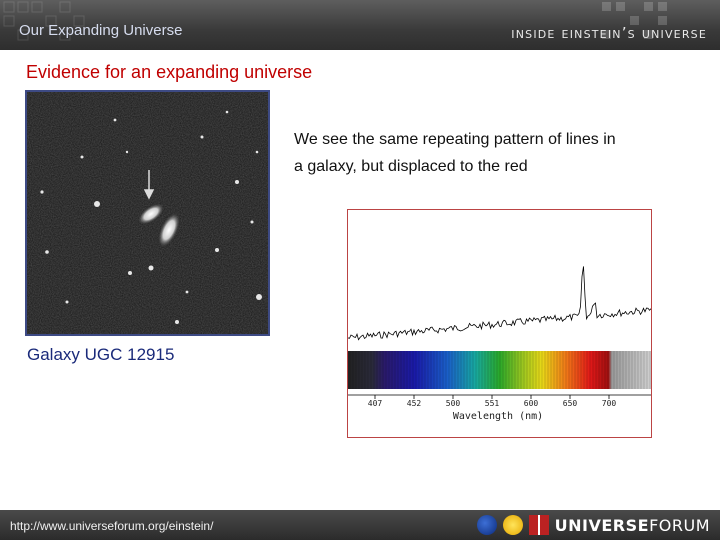  I want to click on nasa-logo-icon, so click(486, 525).